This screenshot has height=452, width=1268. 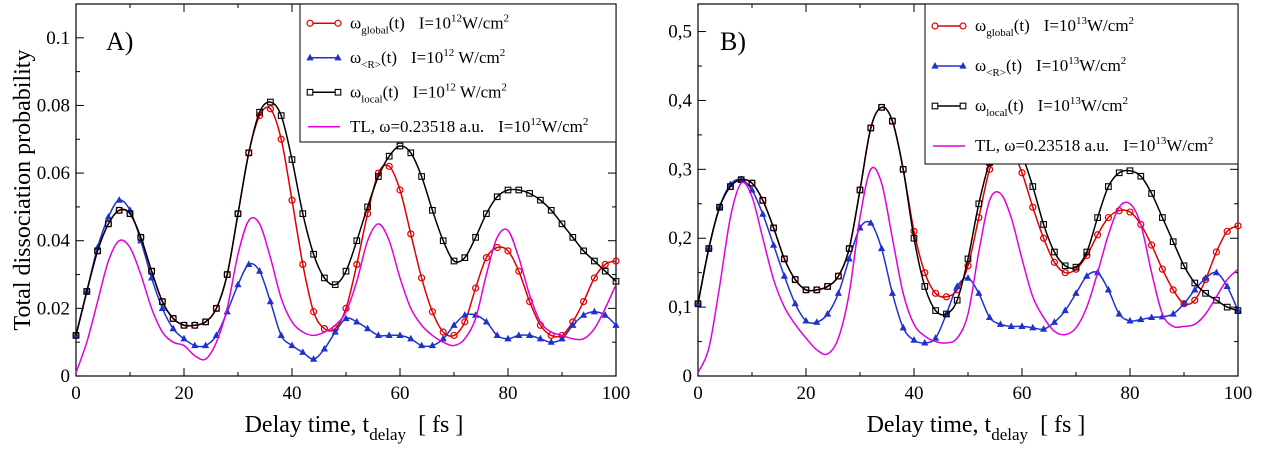 I want to click on legend-box, so click(x=458, y=73).